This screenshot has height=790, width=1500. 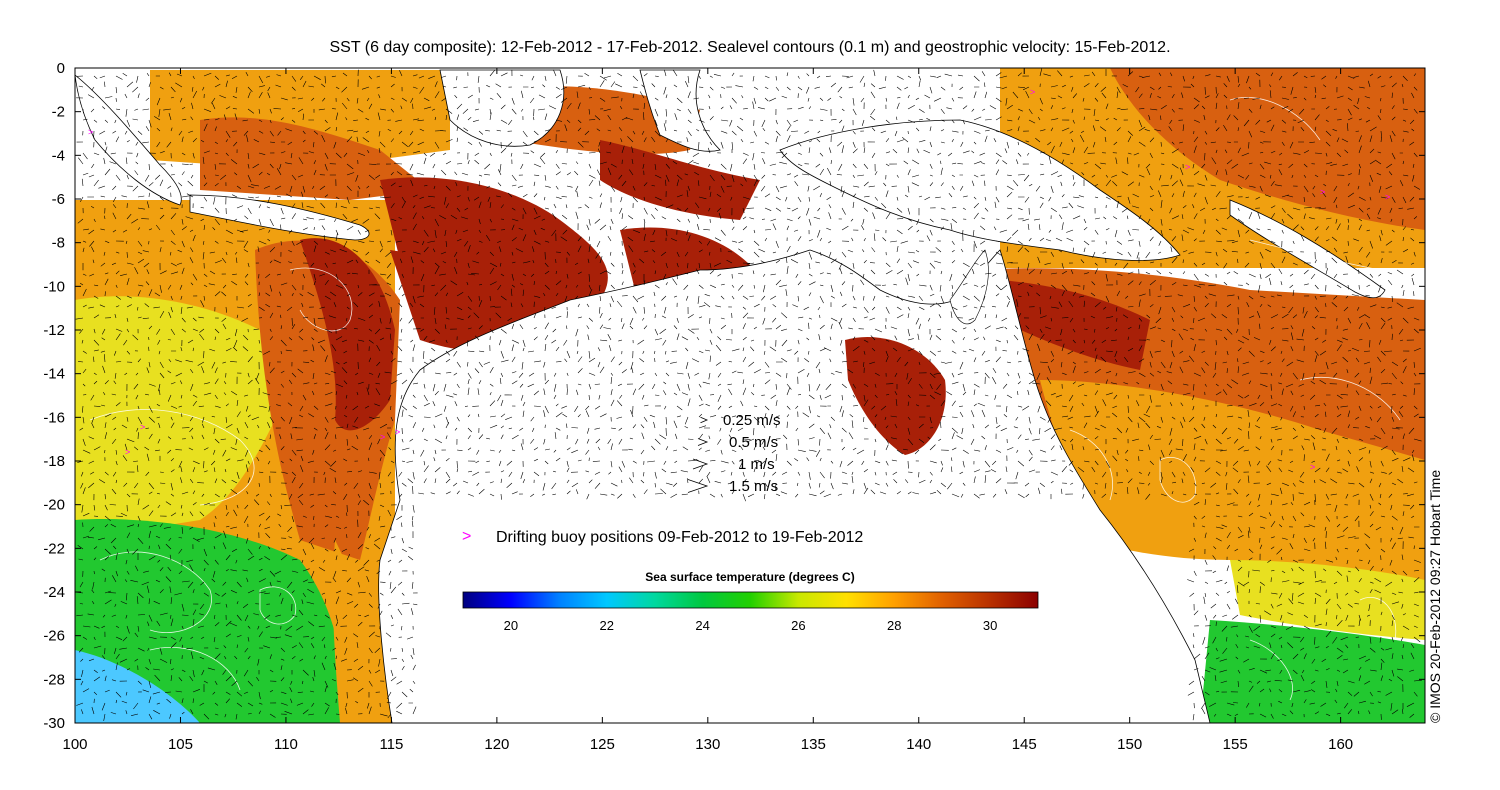 I want to click on cape-york, so click(x=969, y=287).